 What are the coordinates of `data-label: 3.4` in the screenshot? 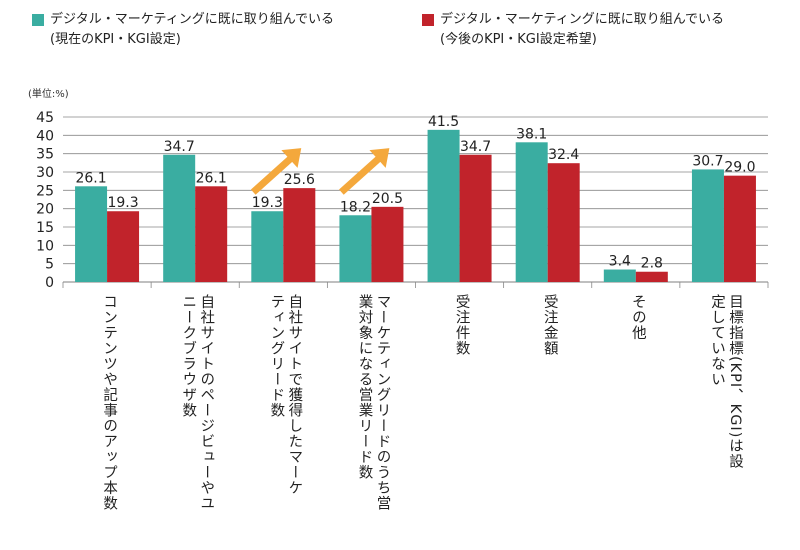 It's located at (620, 262).